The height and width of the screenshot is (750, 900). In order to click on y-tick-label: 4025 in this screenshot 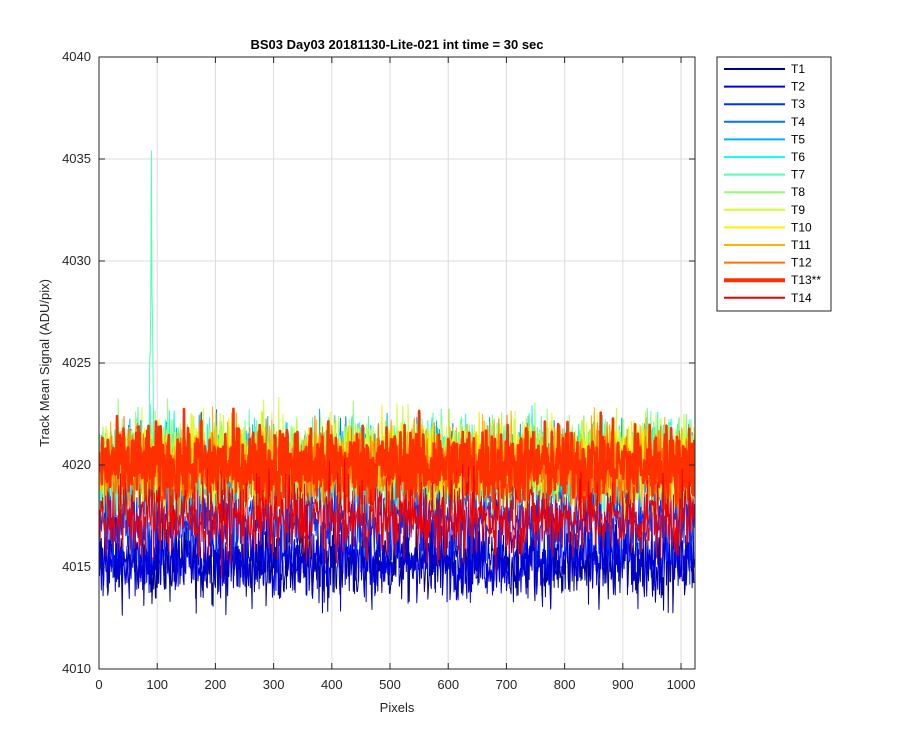, I will do `click(76, 362)`.